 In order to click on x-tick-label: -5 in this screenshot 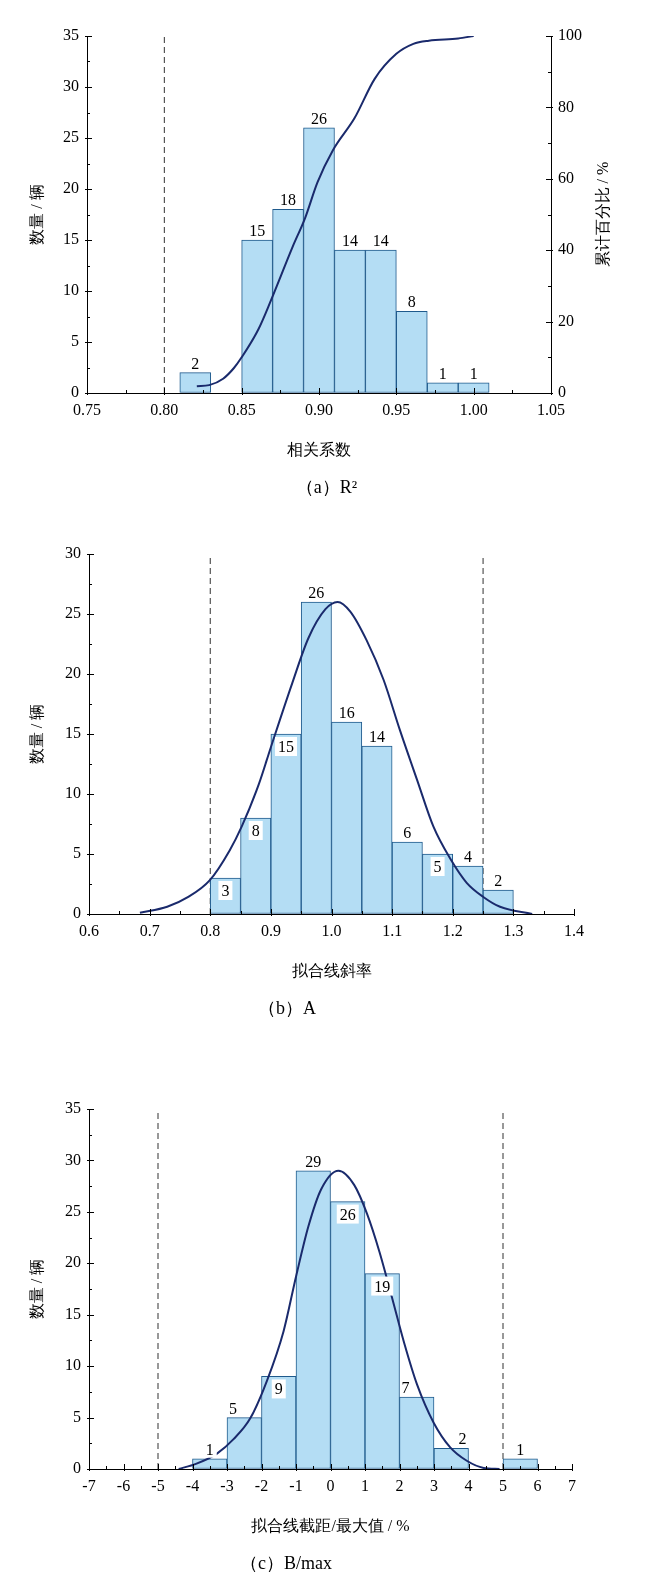, I will do `click(158, 1485)`.